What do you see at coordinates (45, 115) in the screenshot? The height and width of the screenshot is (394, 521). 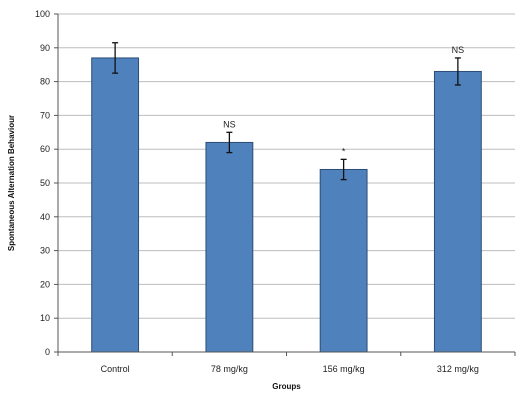 I see `y-tick-label: 70` at bounding box center [45, 115].